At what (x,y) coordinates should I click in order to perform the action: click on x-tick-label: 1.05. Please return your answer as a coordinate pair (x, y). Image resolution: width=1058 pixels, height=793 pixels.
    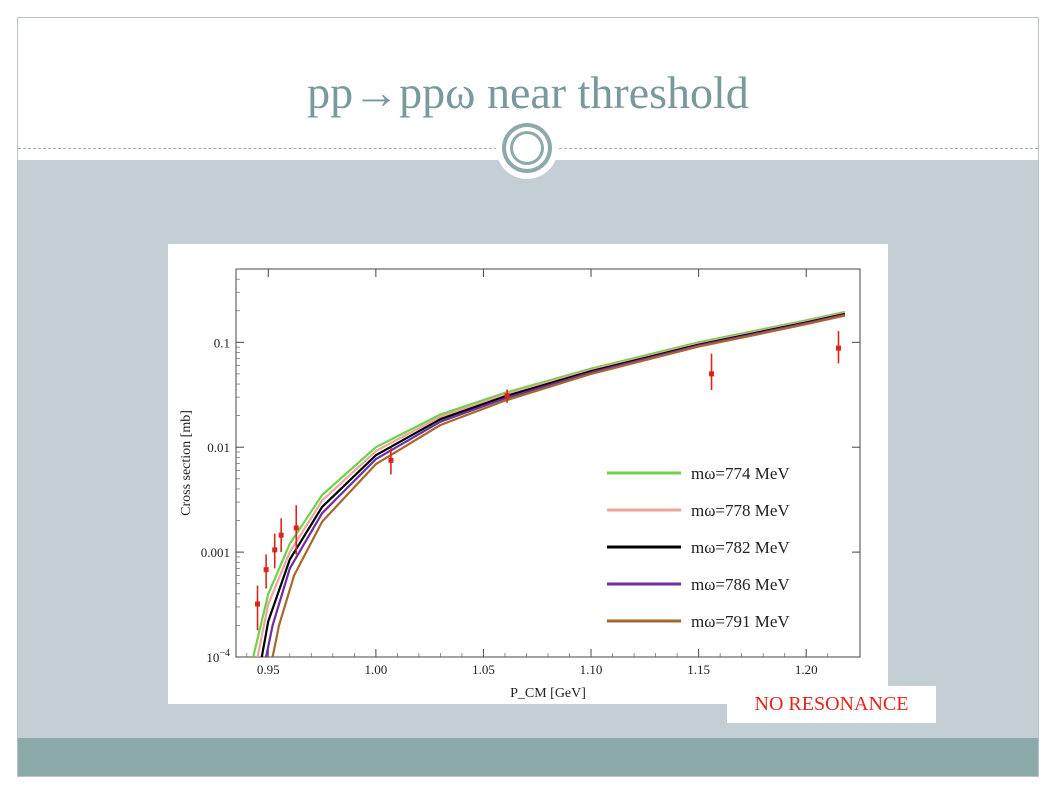
    Looking at the image, I should click on (483, 669).